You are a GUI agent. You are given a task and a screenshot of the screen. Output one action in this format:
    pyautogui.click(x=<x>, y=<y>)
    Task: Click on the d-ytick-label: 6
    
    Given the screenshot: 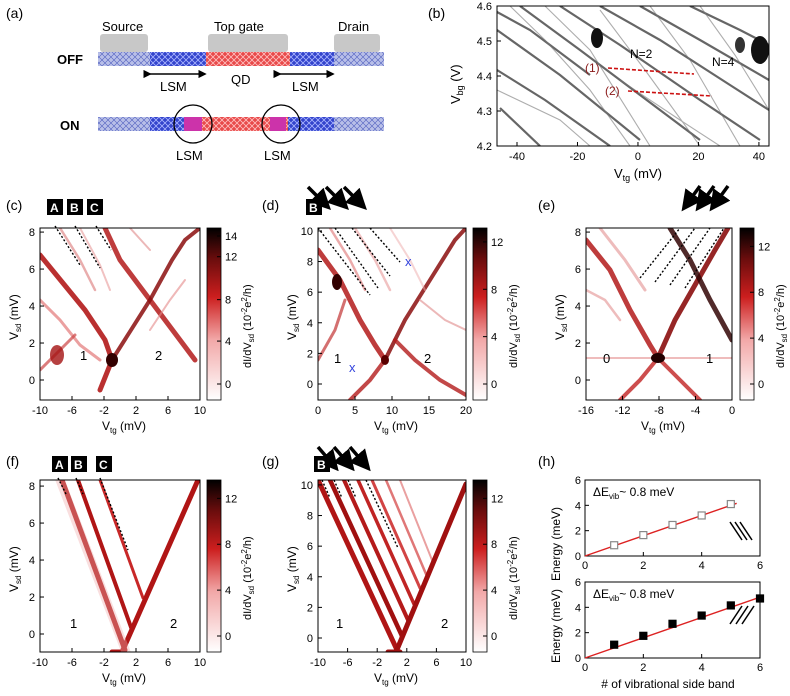 What is the action you would take?
    pyautogui.click(x=310, y=293)
    